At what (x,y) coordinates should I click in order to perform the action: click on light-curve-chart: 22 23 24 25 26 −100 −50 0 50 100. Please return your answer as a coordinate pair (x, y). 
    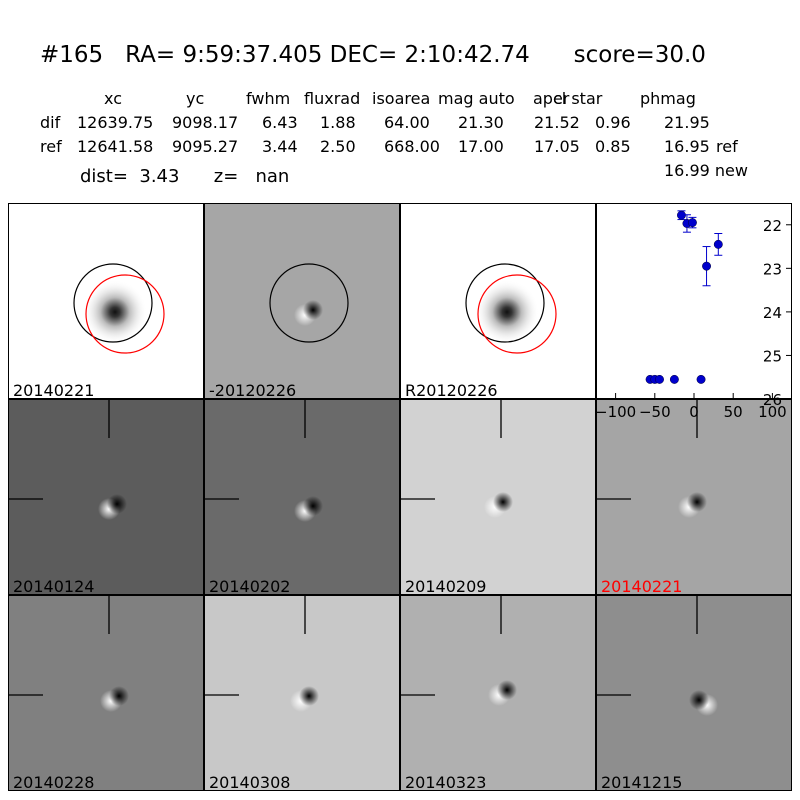
    Looking at the image, I should click on (693, 312).